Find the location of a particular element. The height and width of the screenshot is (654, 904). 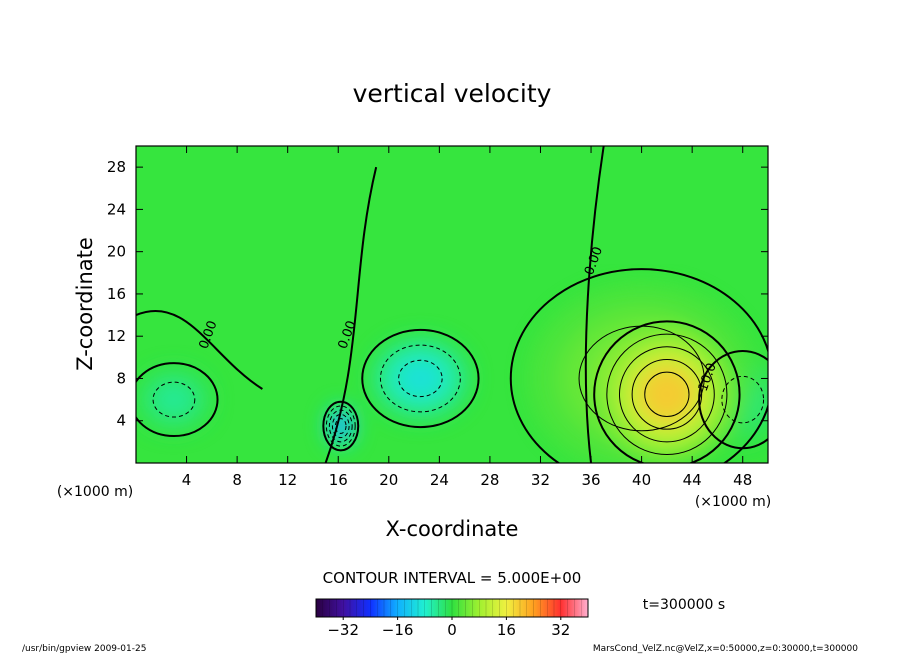

time-text: t=300000 s is located at coordinates (684, 605).